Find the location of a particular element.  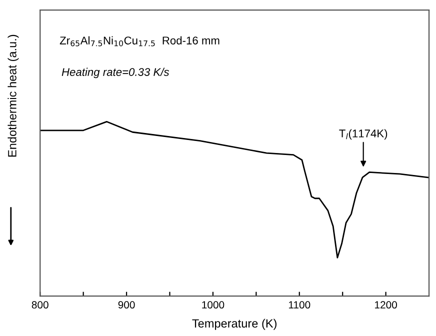

text: Zr$_{65}$Al$_{7.5}$Ni$_{10}$Cu$_{17.5}$ Rod-16 mm is located at coordinates (140, 41).